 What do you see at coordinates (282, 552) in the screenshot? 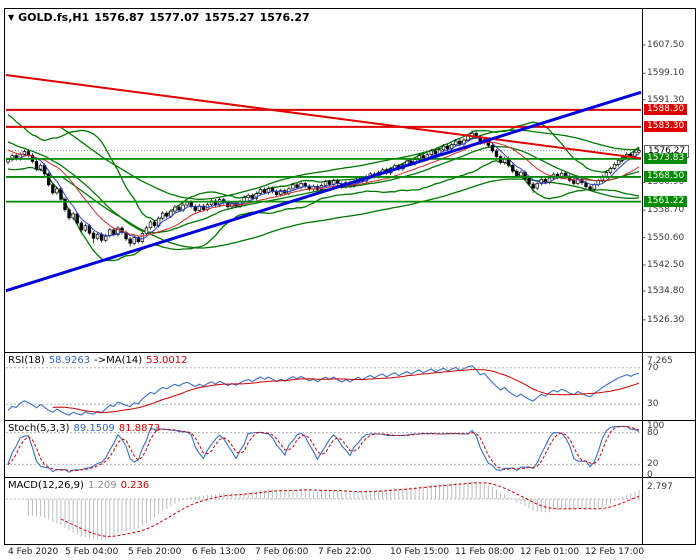
I see `time-axis-label: 7 Feb 06:00` at bounding box center [282, 552].